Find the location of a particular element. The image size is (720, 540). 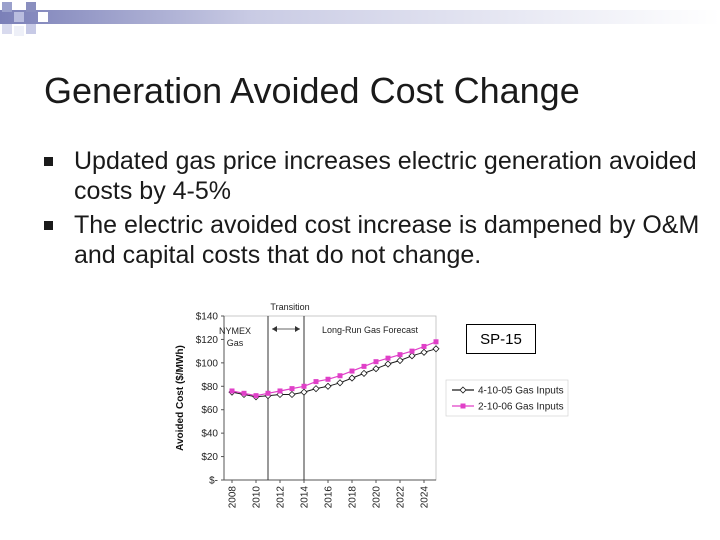

x-tick-label: 2016 is located at coordinates (329, 497).